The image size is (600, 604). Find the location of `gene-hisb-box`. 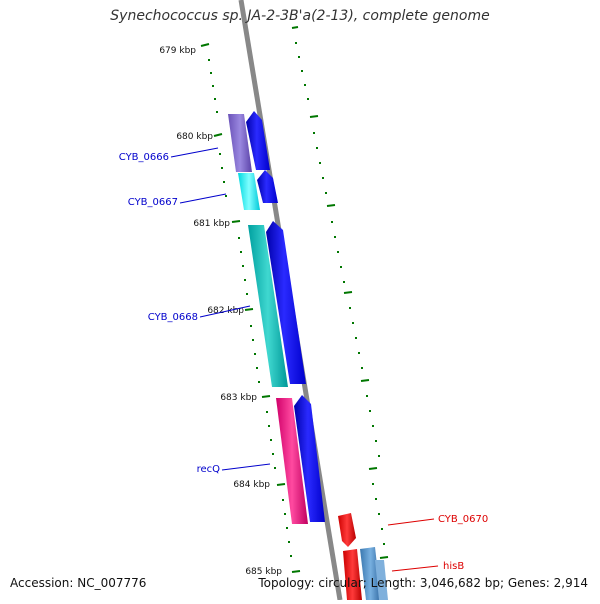

gene-hisb-box is located at coordinates (352, 574).